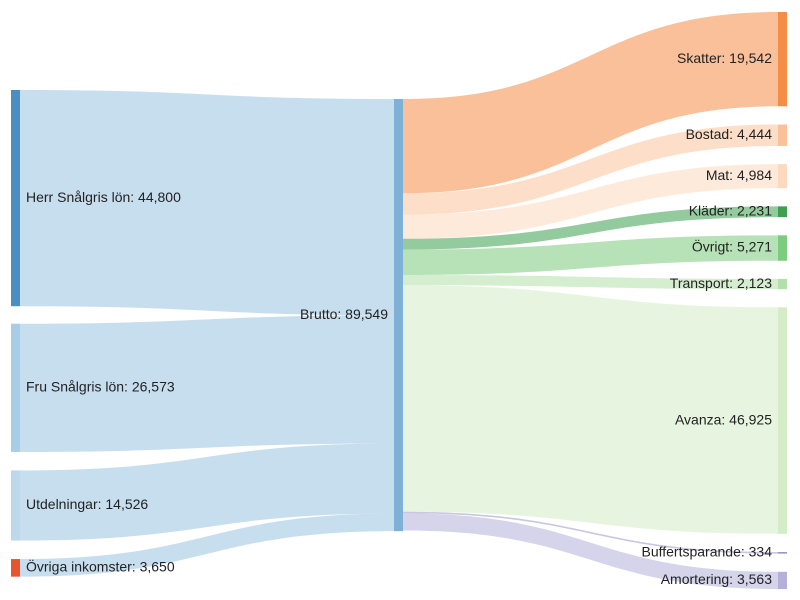  I want to click on node-label-fru-snalgris-lon: Fru Snålgris lön: 26,573, so click(100, 387).